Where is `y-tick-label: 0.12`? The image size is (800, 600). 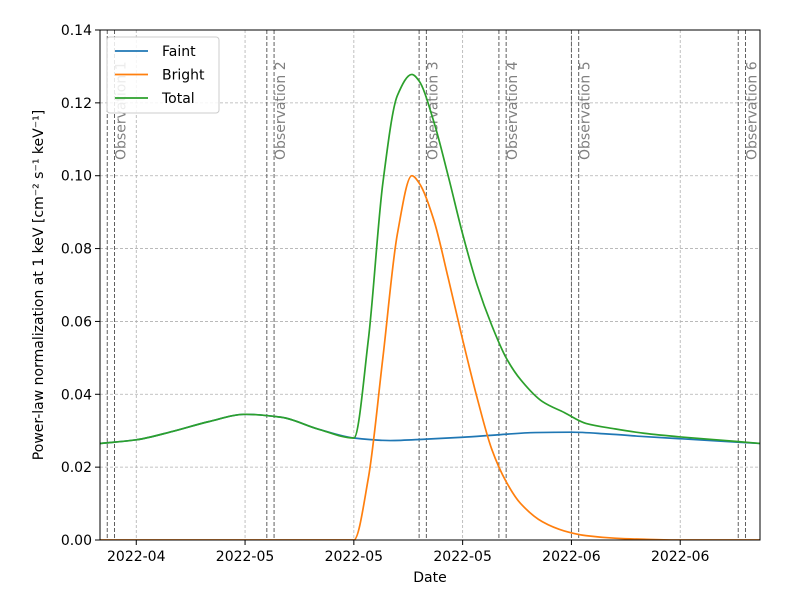 y-tick-label: 0.12 is located at coordinates (76, 104).